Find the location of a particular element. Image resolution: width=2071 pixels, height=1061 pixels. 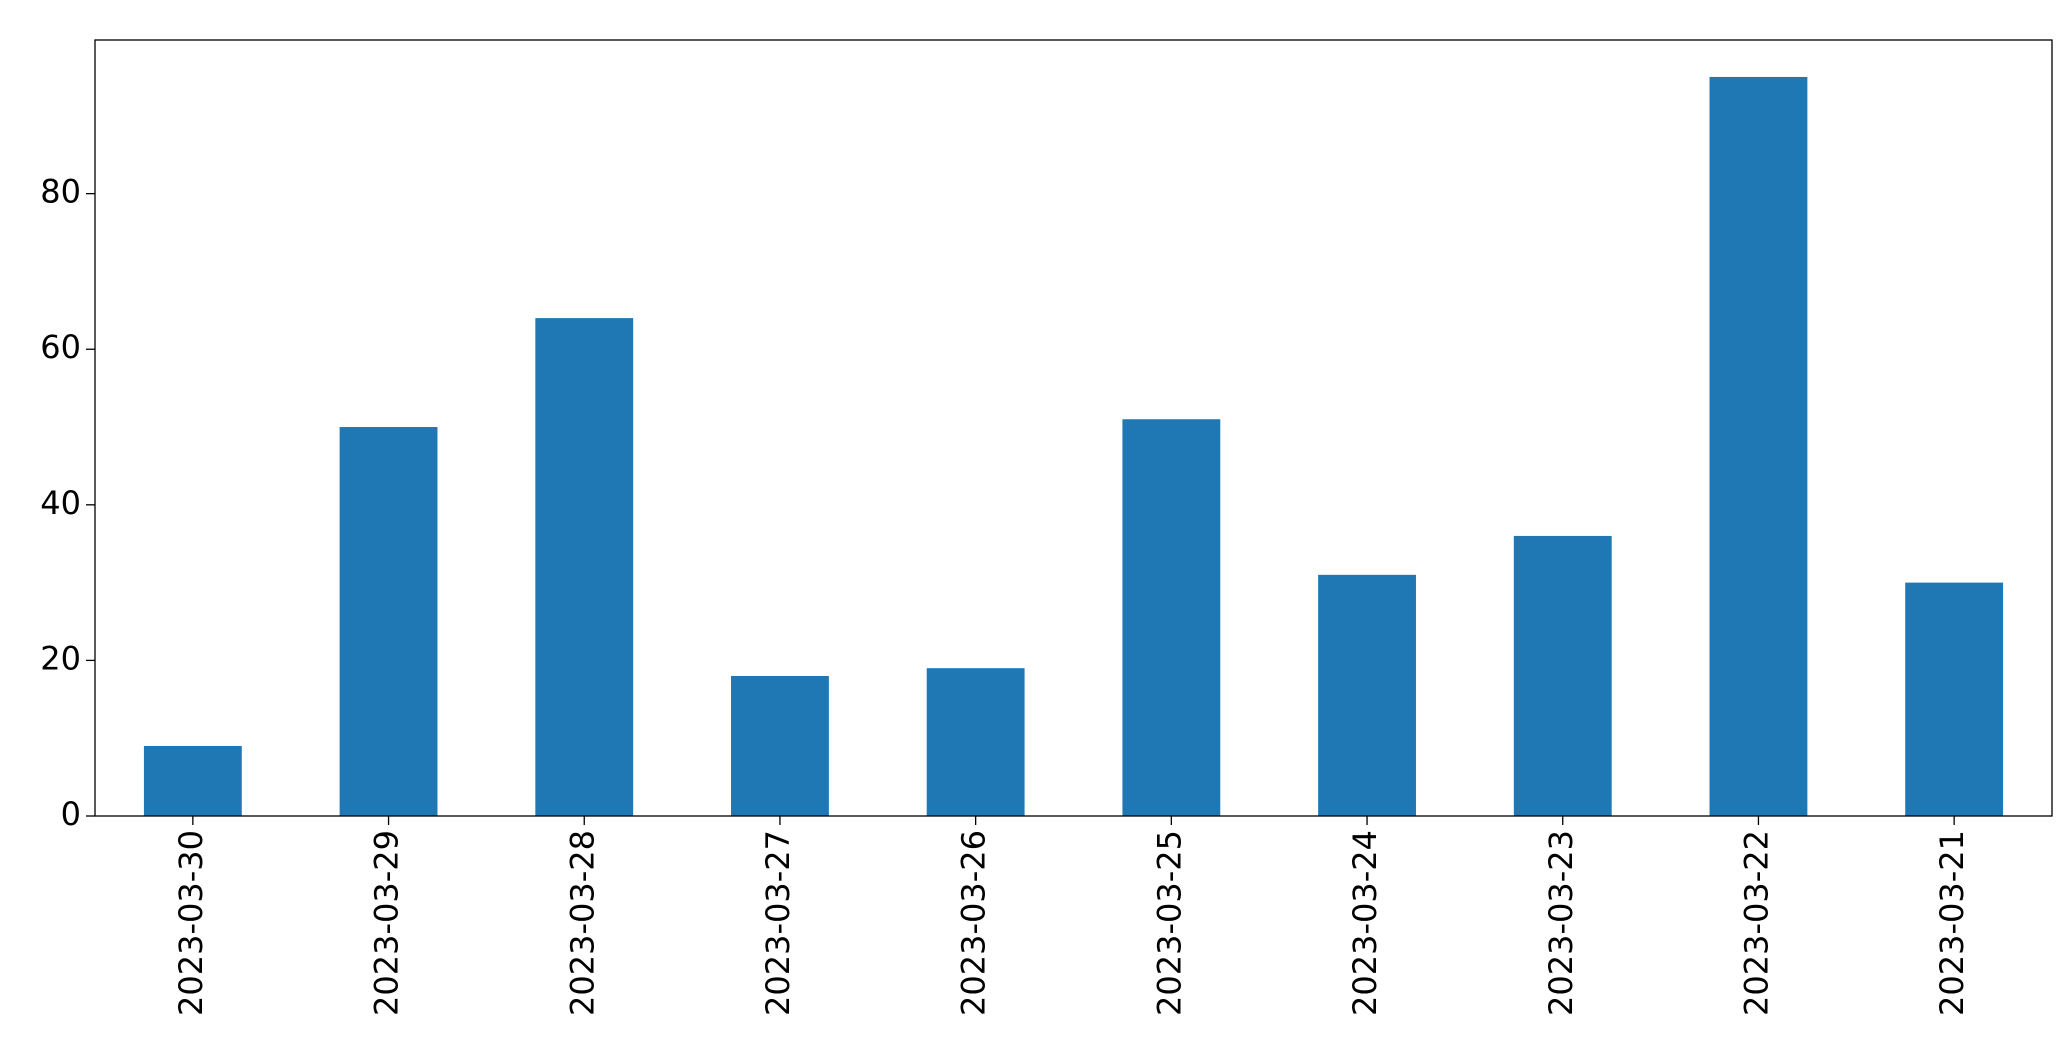

y-tick-label: 60 is located at coordinates (60, 347).